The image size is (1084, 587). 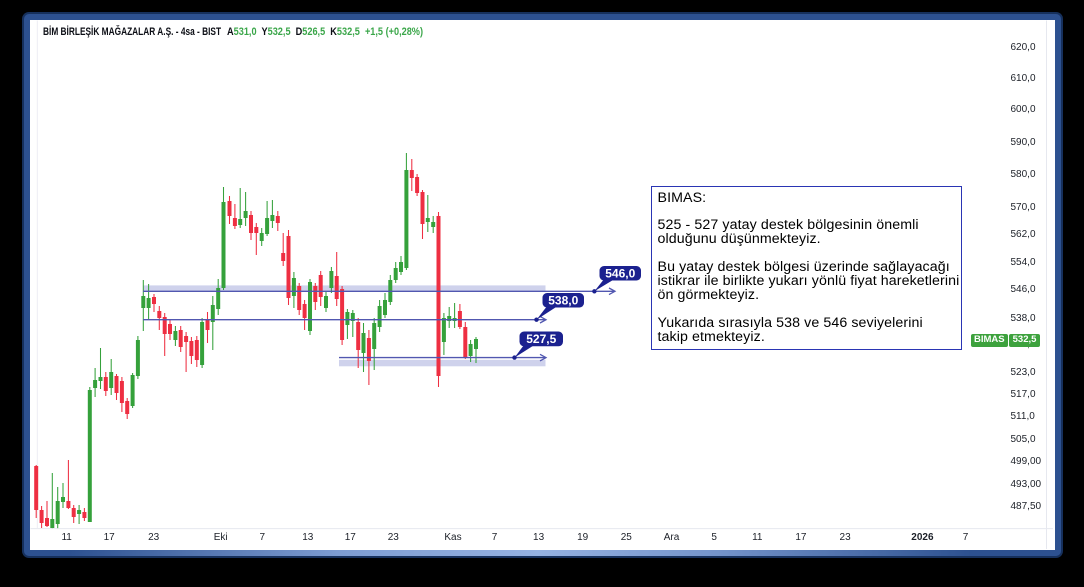 What do you see at coordinates (541, 339) in the screenshot?
I see `svg-text: 527,5` at bounding box center [541, 339].